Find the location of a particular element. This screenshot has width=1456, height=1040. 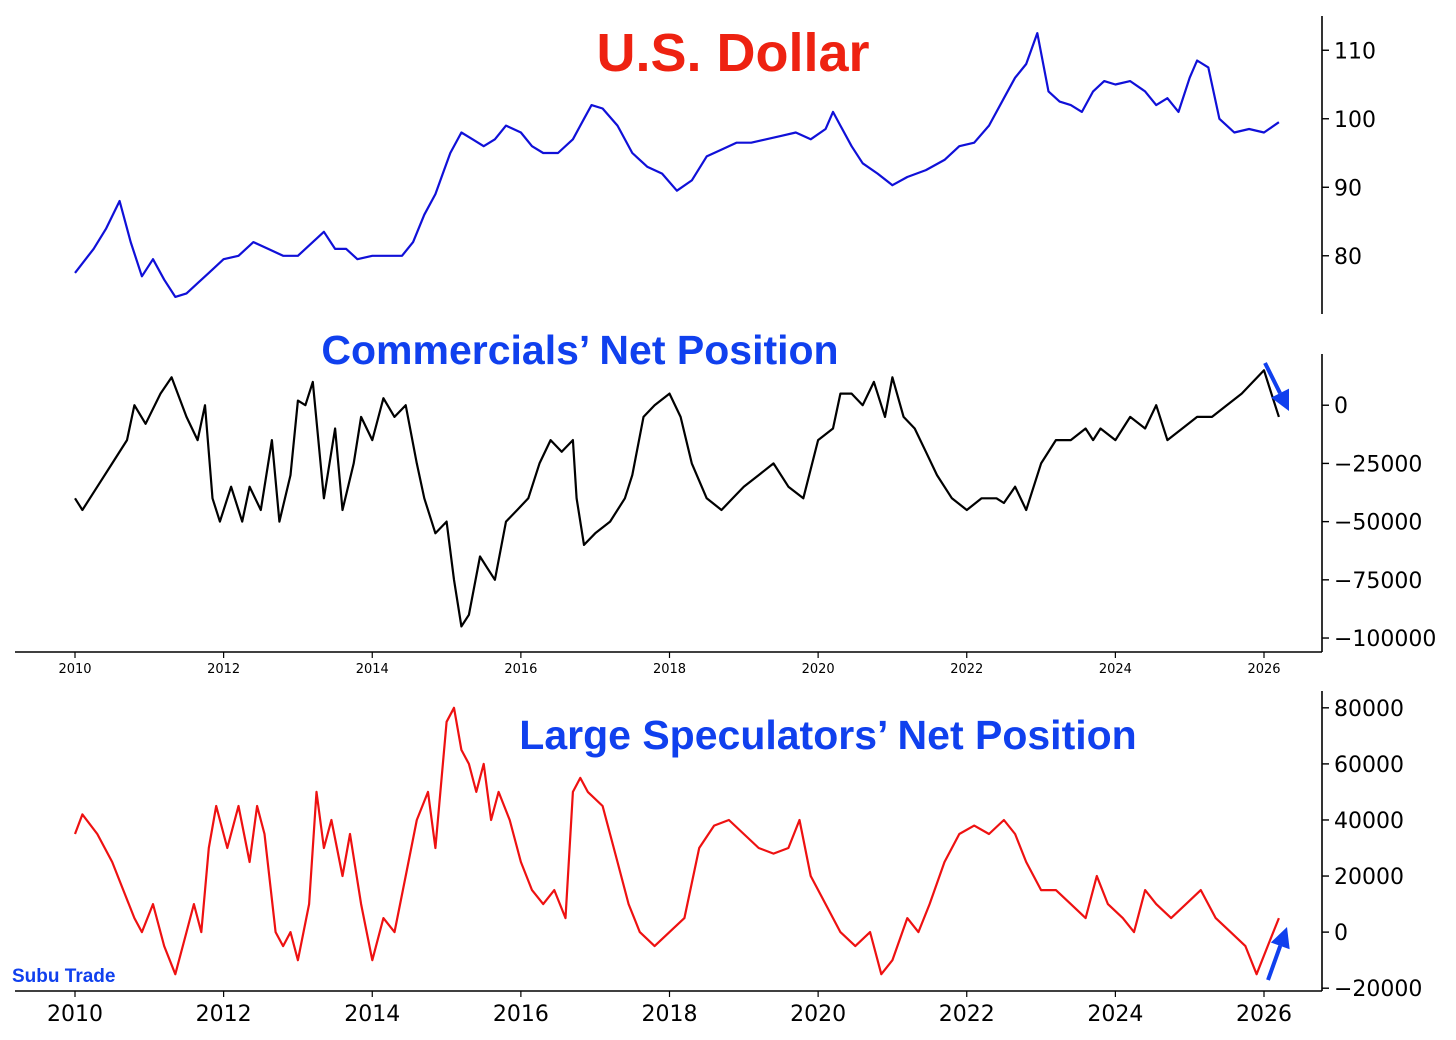

speculators-panel-title: Large Speculators’ Net Position is located at coordinates (827, 735).